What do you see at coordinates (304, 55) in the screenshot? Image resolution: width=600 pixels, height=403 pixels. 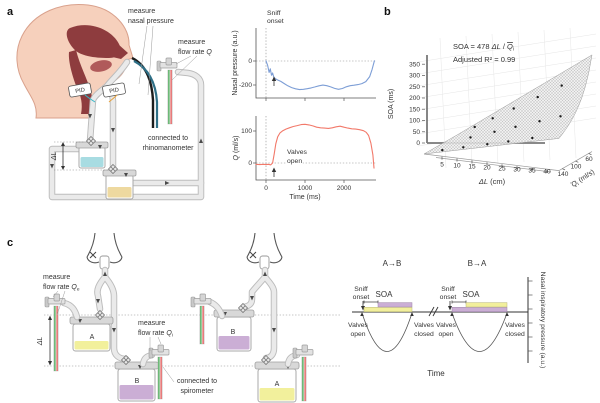 I see `chart-nasal-pressure: Sniff onset 0 -200 Nasal pressure (a.u.)` at bounding box center [304, 55].